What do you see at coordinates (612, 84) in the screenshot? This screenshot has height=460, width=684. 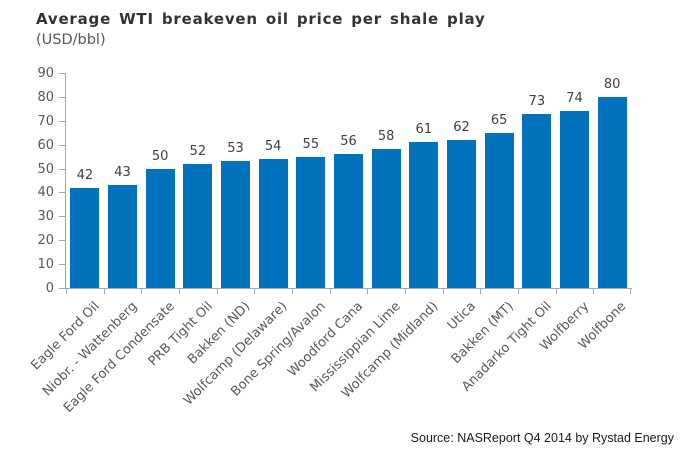 I see `bar-value-label: 80` at bounding box center [612, 84].